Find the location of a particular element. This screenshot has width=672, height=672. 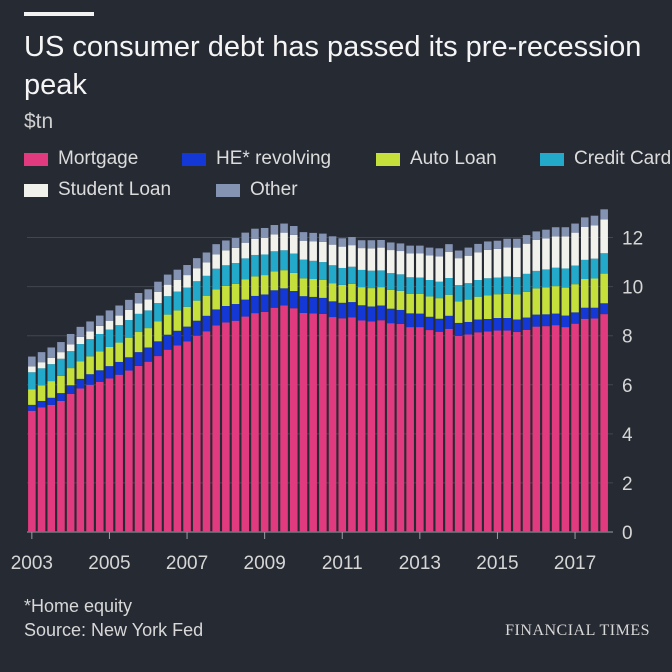

y-tick-label: 2 is located at coordinates (627, 484).